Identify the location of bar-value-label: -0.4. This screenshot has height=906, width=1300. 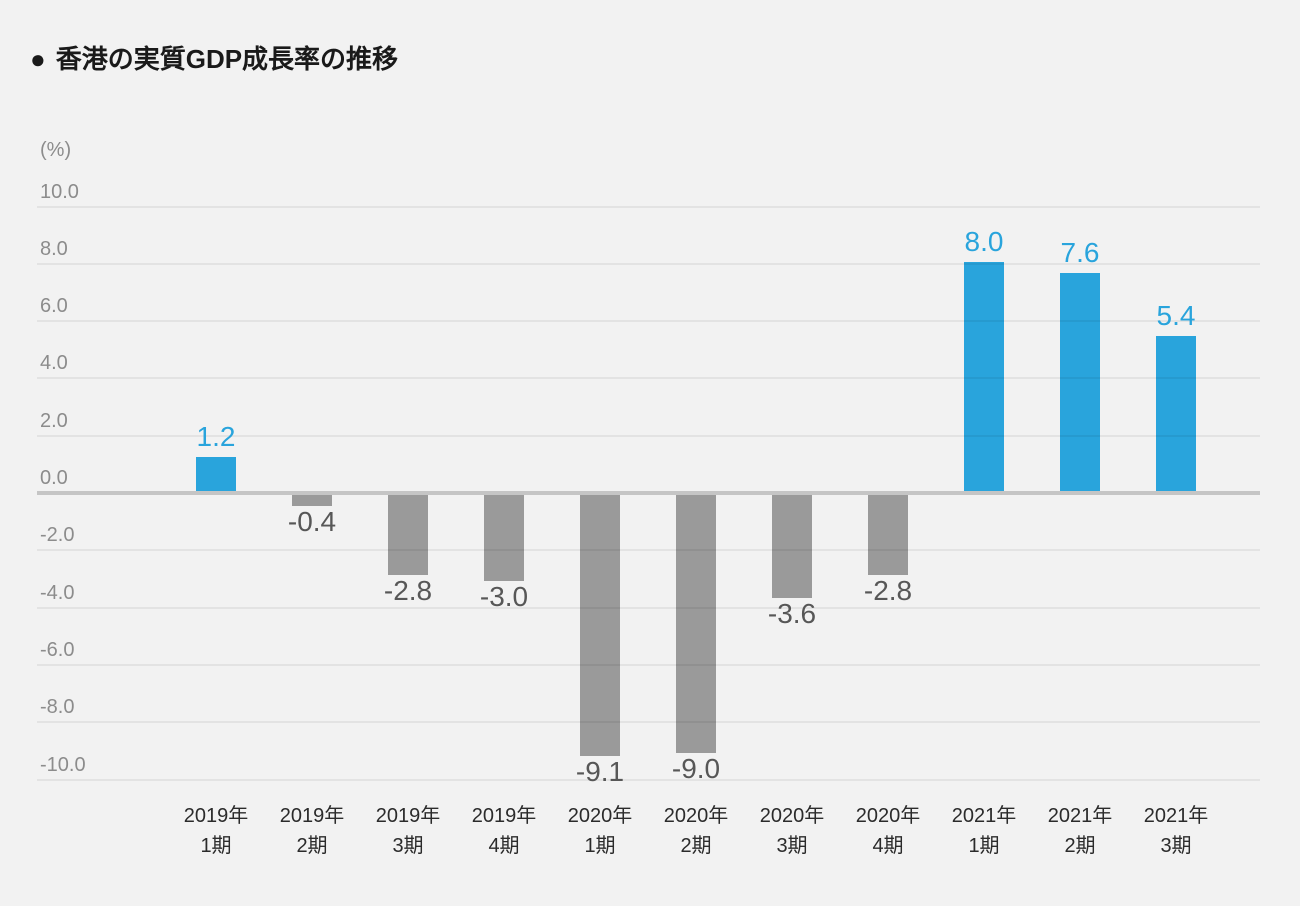
(312, 521).